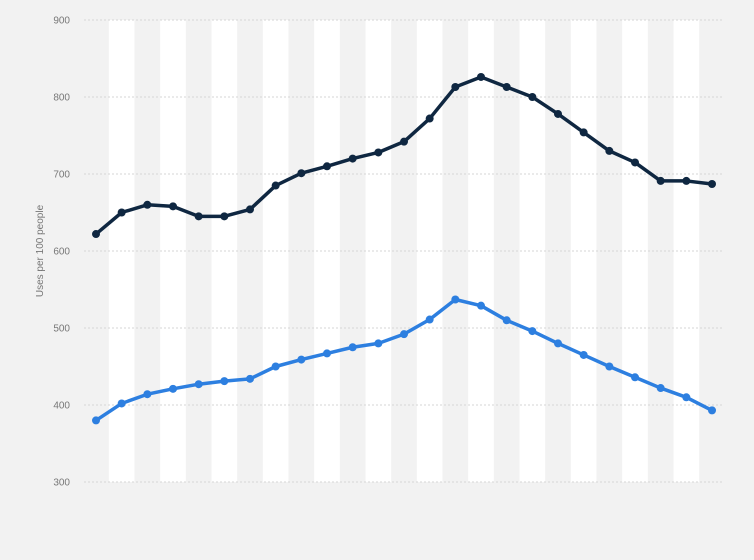  Describe the element at coordinates (40, 250) in the screenshot. I see `y-axis-title: Uses per 100 people` at that location.